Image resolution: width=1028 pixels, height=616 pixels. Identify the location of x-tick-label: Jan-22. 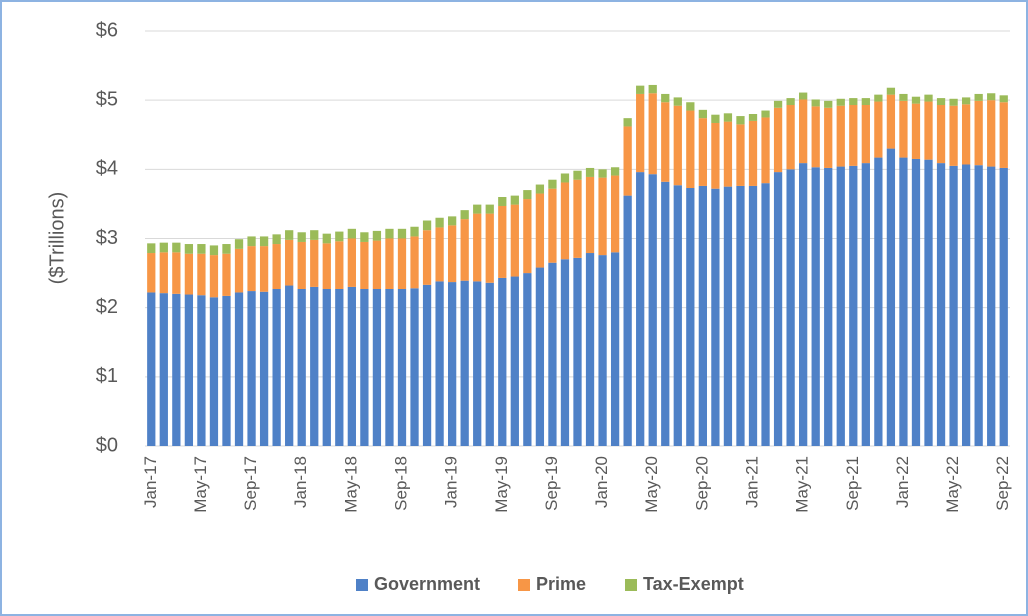
(902, 482).